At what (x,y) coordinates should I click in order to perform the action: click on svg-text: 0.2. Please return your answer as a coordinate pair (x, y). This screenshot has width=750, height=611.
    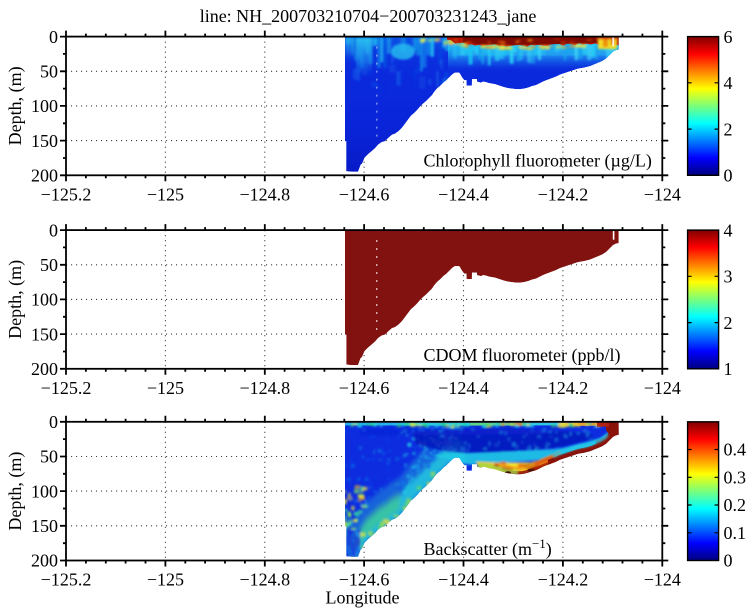
    Looking at the image, I should click on (735, 505).